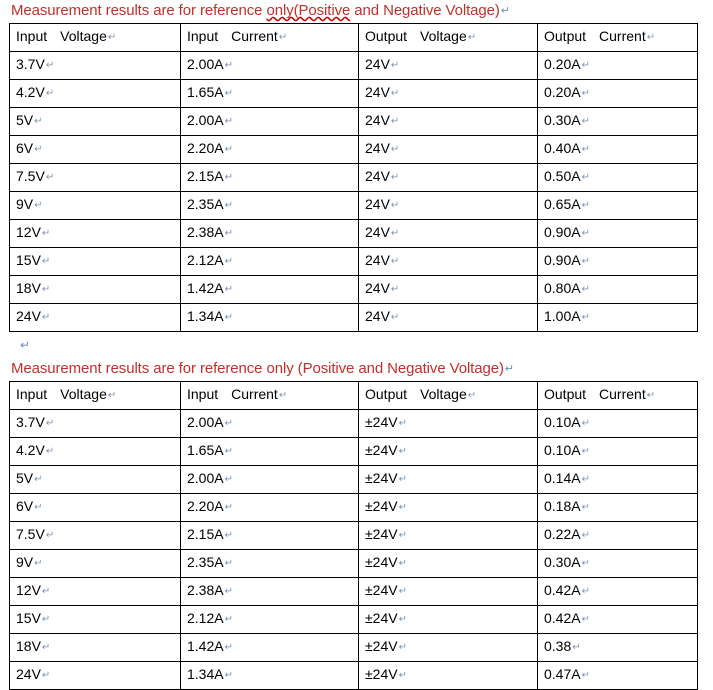 Image resolution: width=713 pixels, height=690 pixels. I want to click on cell-value: 0.22A, so click(562, 534).